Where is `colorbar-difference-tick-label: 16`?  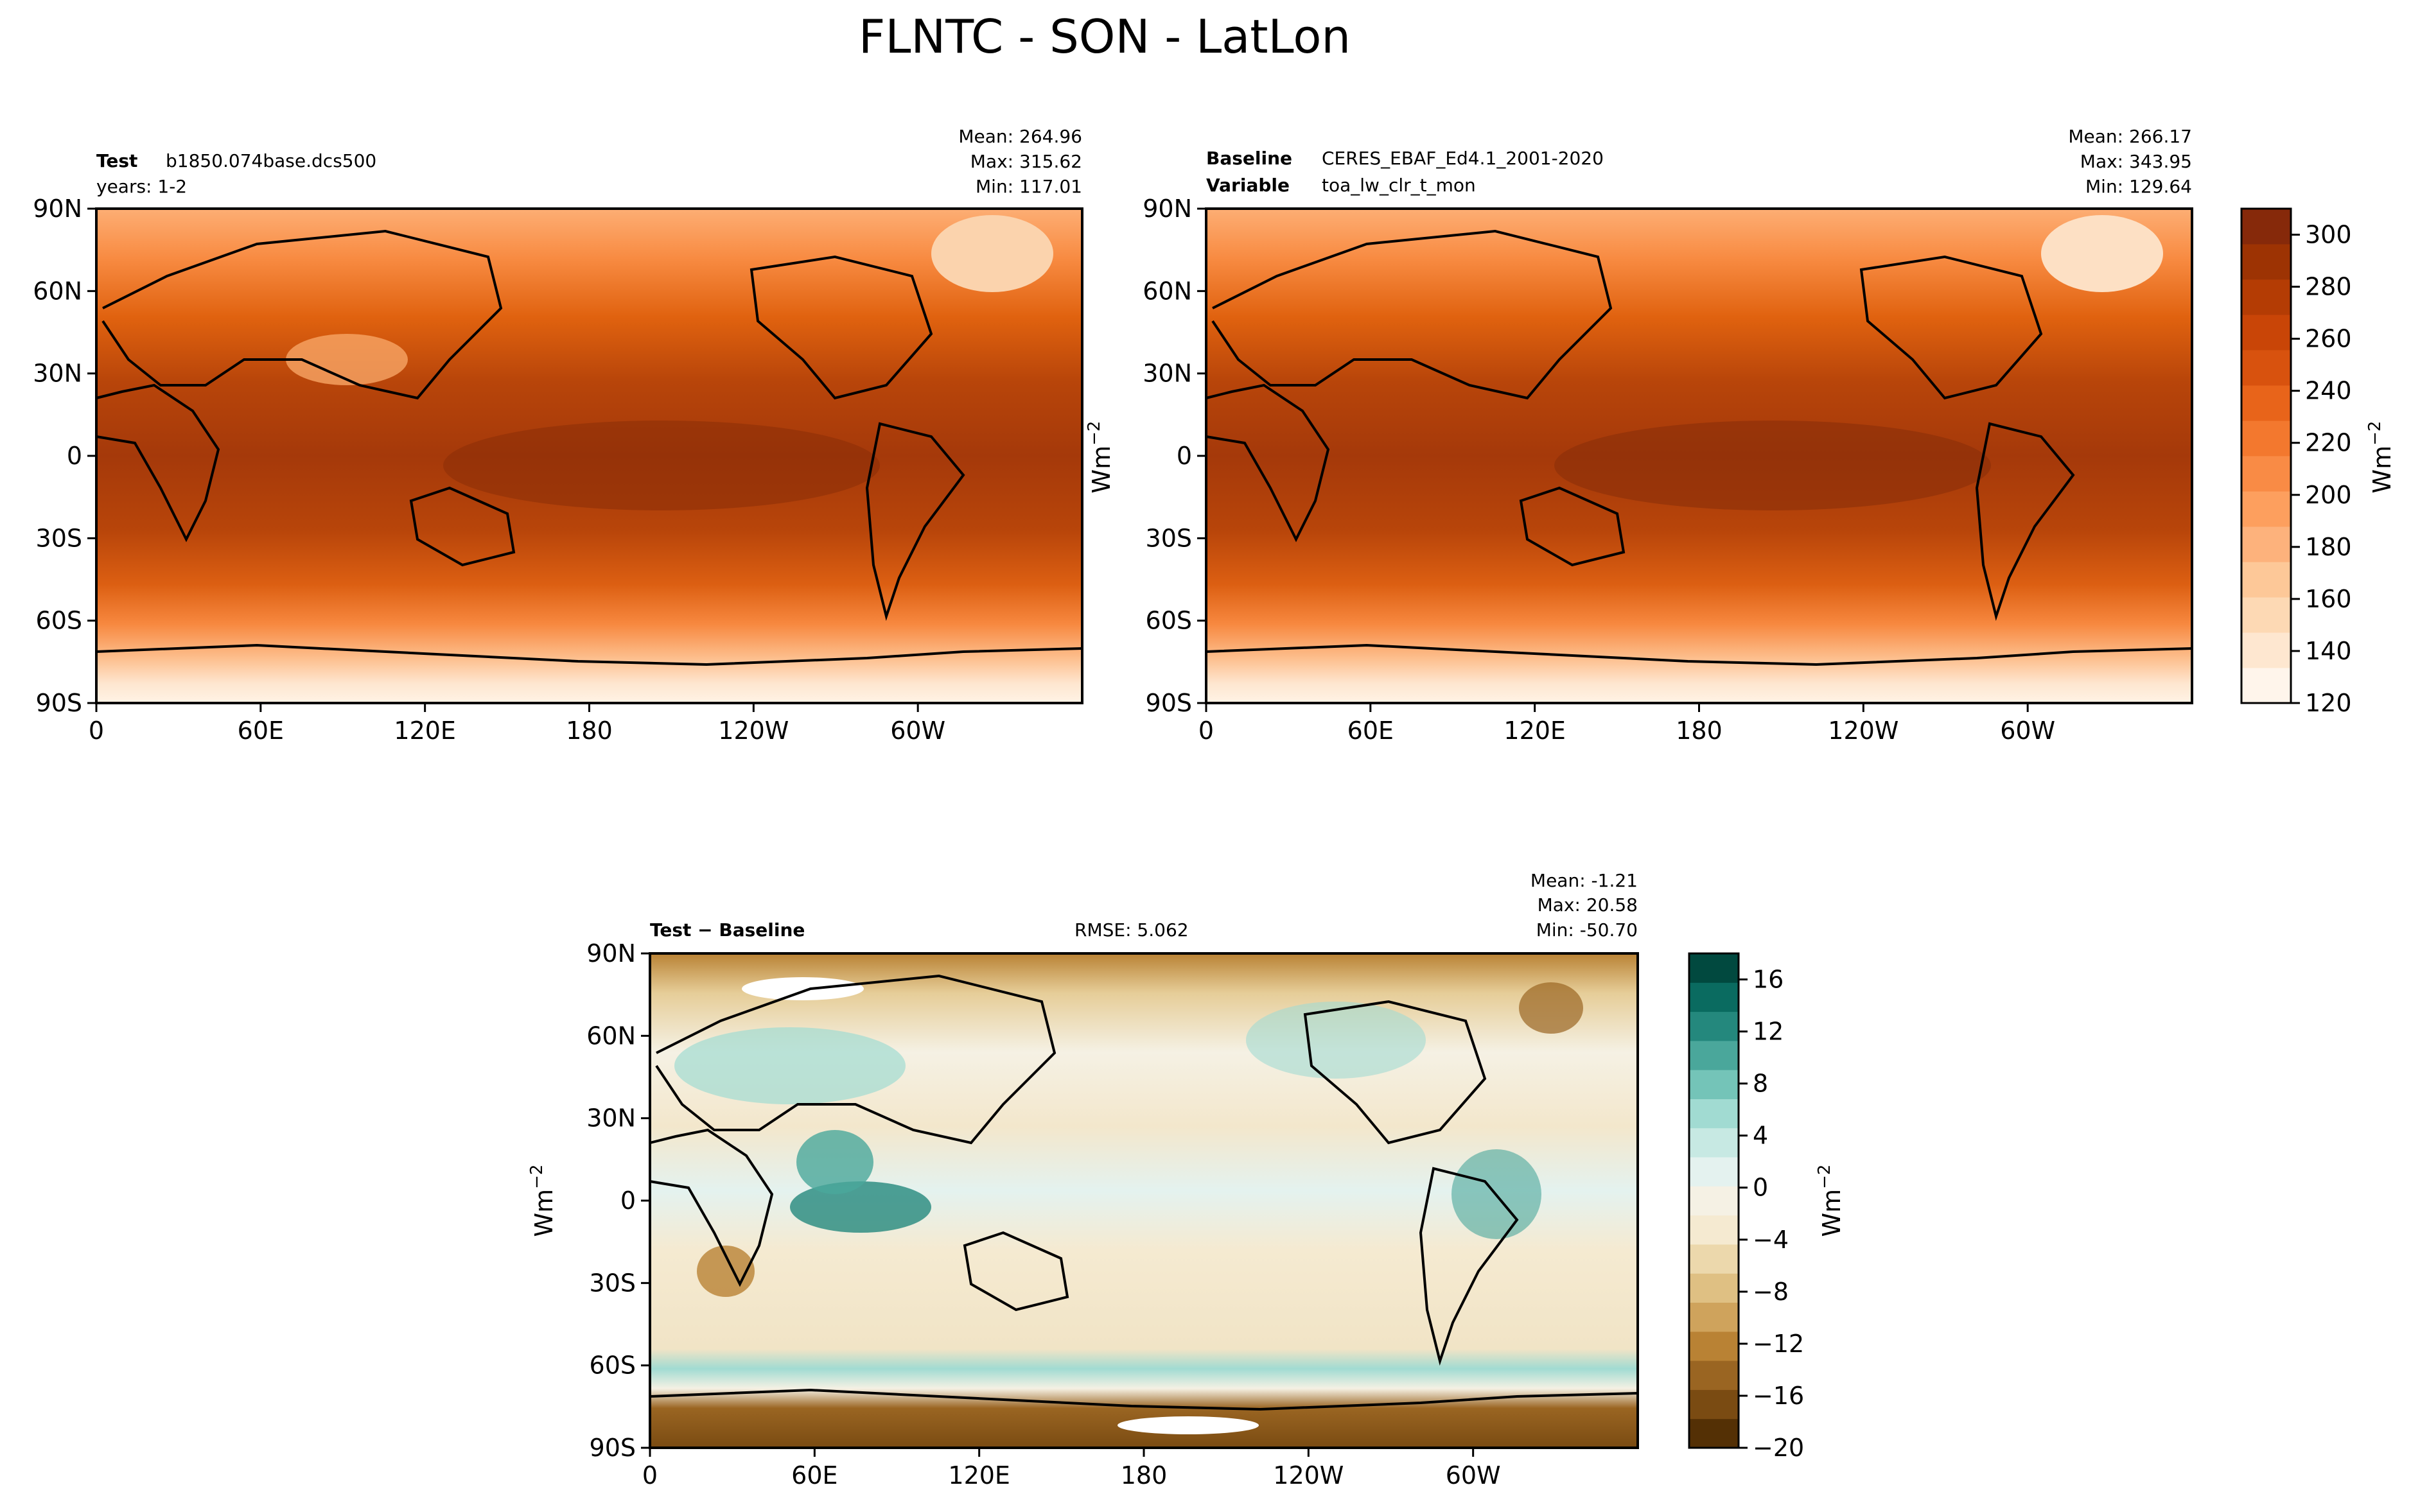
colorbar-difference-tick-label: 16 is located at coordinates (1768, 980).